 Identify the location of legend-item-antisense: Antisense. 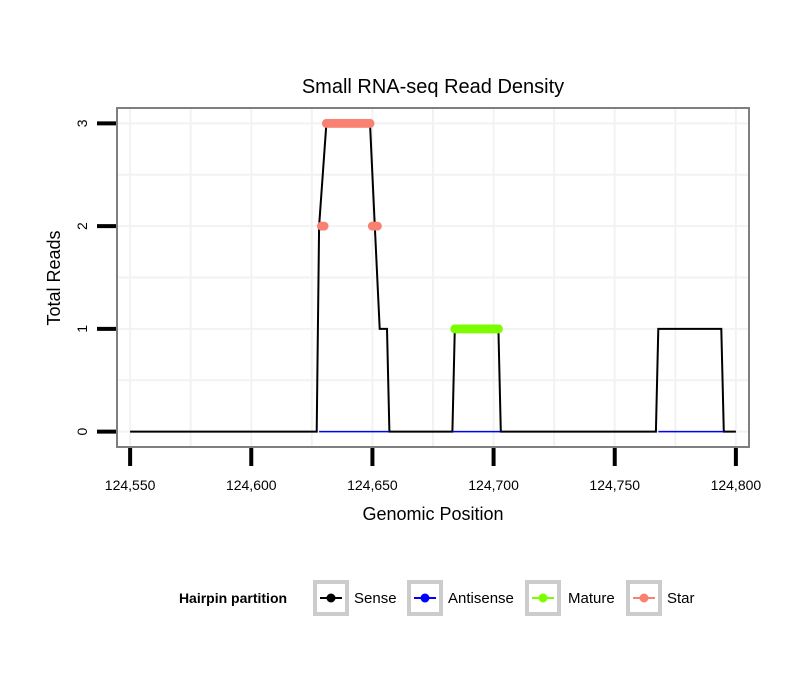
(460, 598).